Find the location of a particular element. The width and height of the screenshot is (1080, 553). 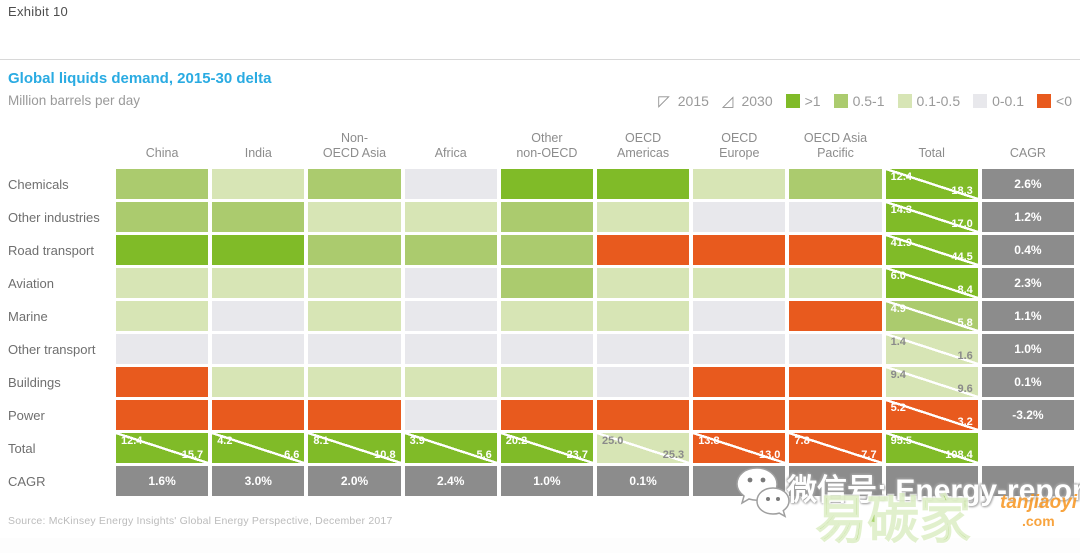

row-cagr-cell: 1.1% is located at coordinates (1027, 316).